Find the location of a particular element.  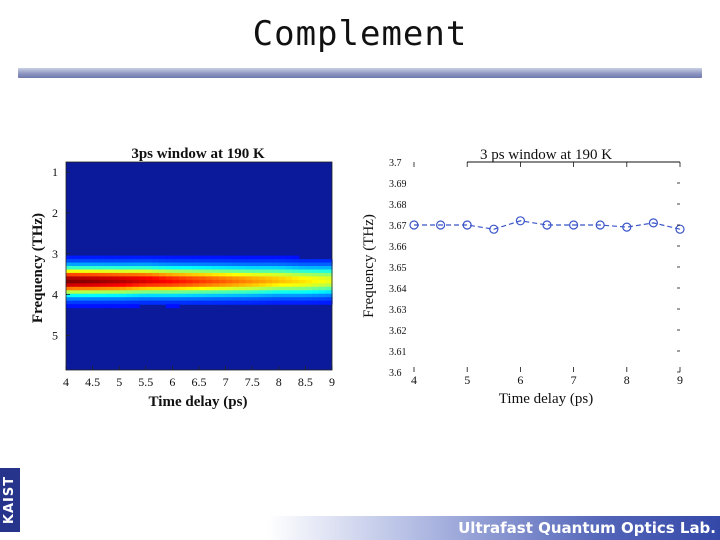

line-y-tick-label: 3.6 is located at coordinates (395, 373).